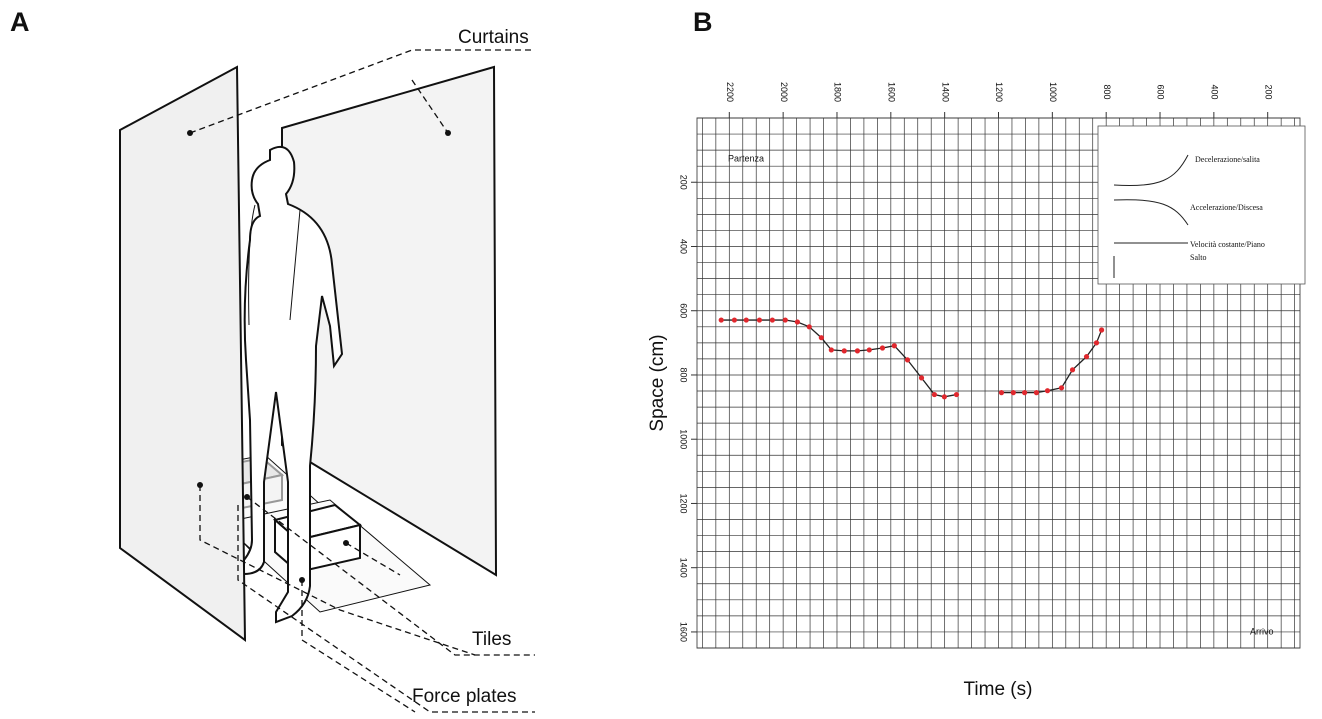 The width and height of the screenshot is (1322, 719). I want to click on x-tick-label: 600, so click(1161, 91).